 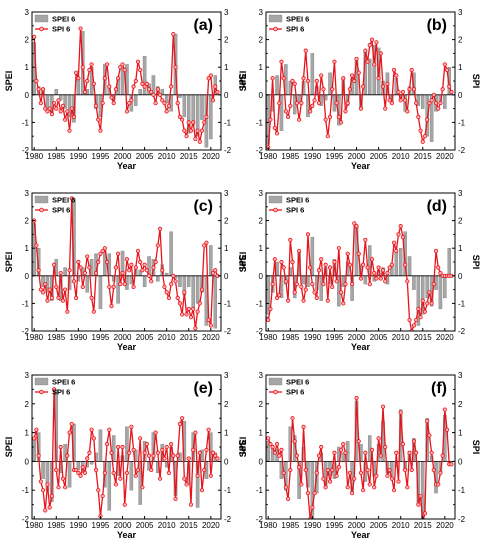 I want to click on panel-label: (e), so click(x=203, y=388).